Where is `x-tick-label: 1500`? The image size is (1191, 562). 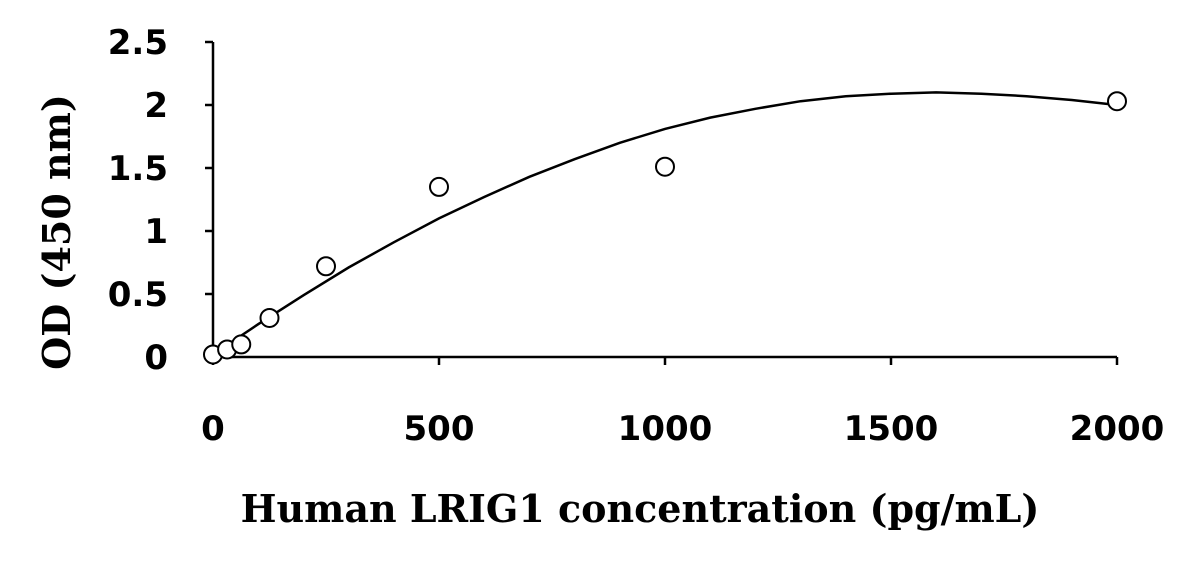 x-tick-label: 1500 is located at coordinates (891, 429).